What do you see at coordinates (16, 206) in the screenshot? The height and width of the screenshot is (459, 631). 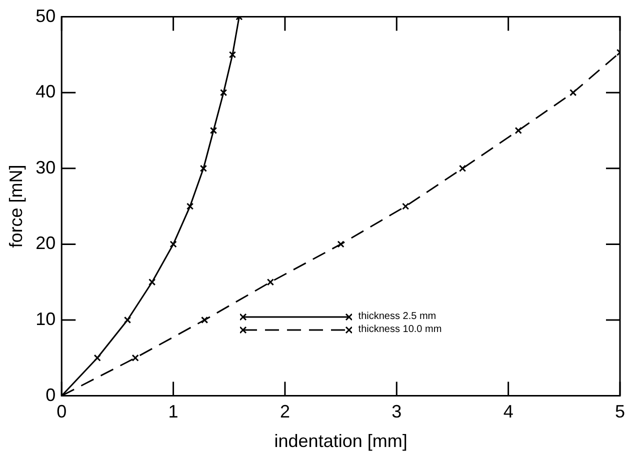 I see `y-axis-title: force [mN]` at bounding box center [16, 206].